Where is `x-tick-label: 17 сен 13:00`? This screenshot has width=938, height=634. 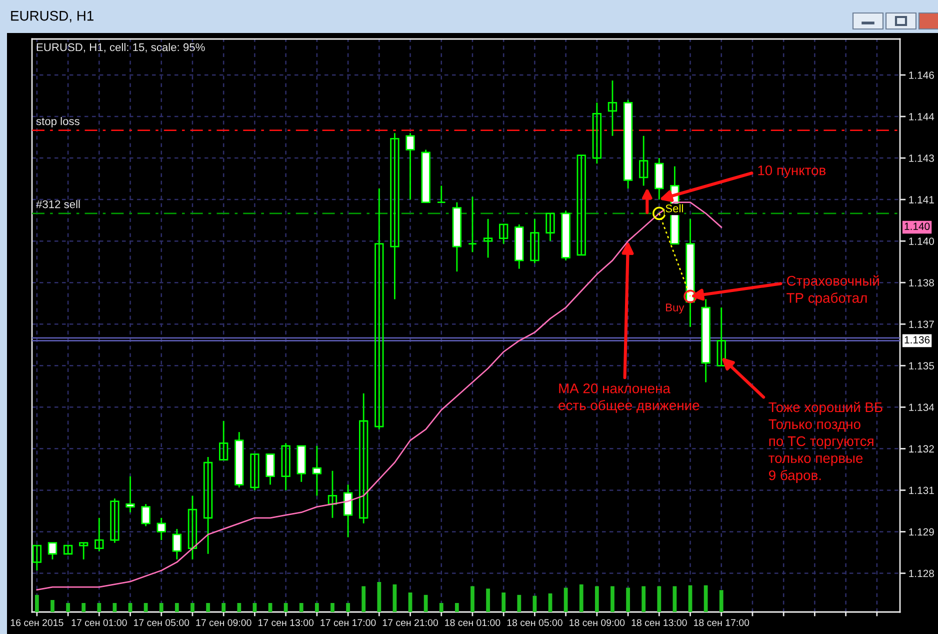
x-tick-label: 17 сен 13:00 is located at coordinates (286, 622).